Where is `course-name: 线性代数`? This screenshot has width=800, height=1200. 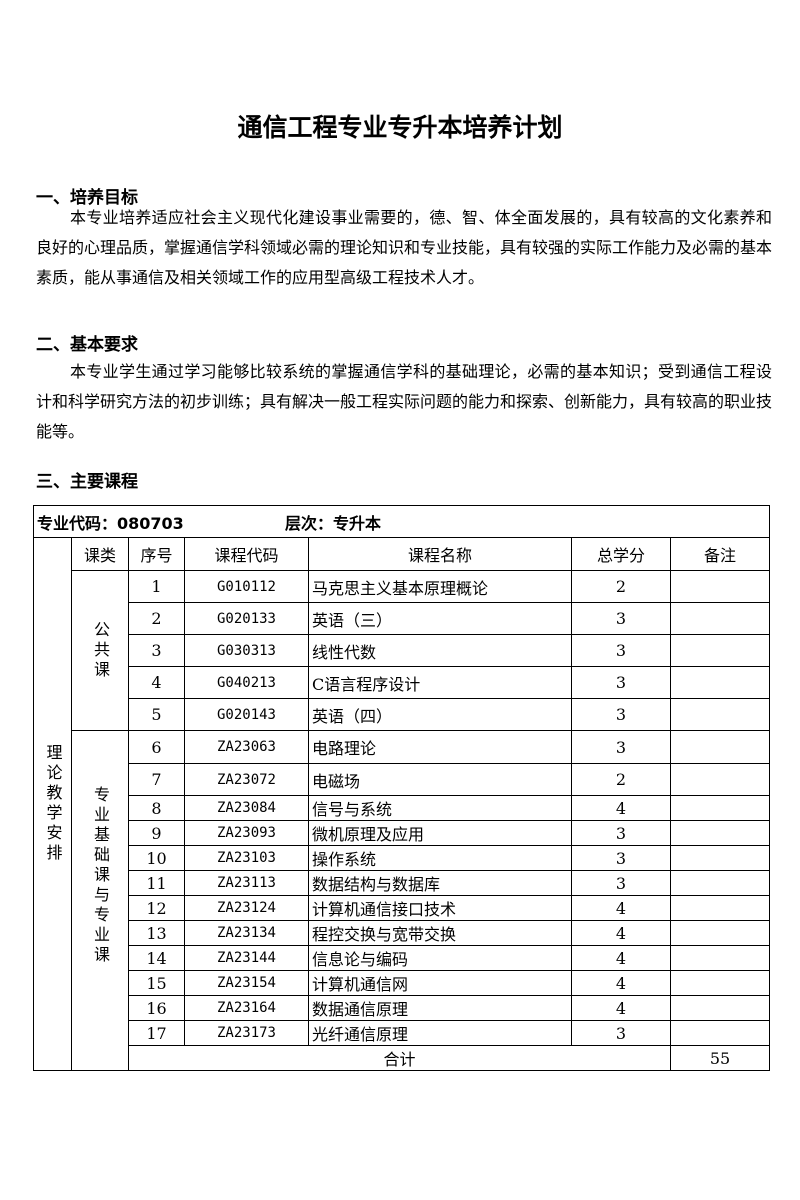 course-name: 线性代数 is located at coordinates (440, 650).